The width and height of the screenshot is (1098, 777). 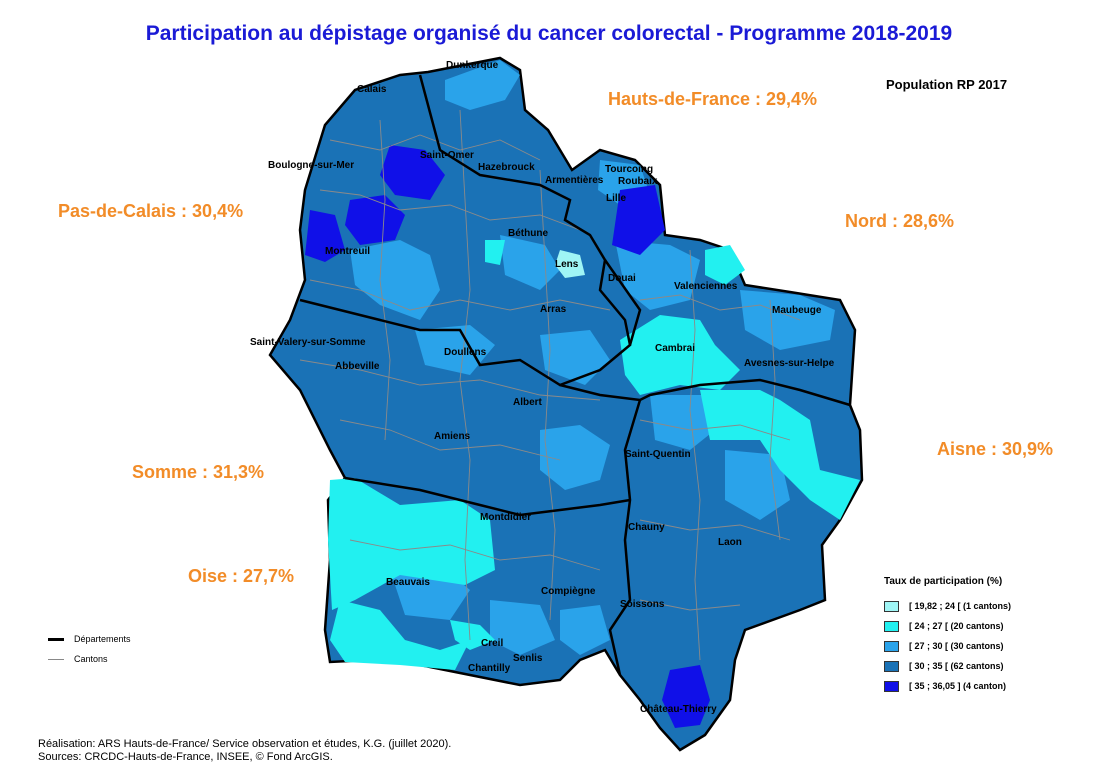 I want to click on city-label: Roubaix, so click(x=638, y=181).